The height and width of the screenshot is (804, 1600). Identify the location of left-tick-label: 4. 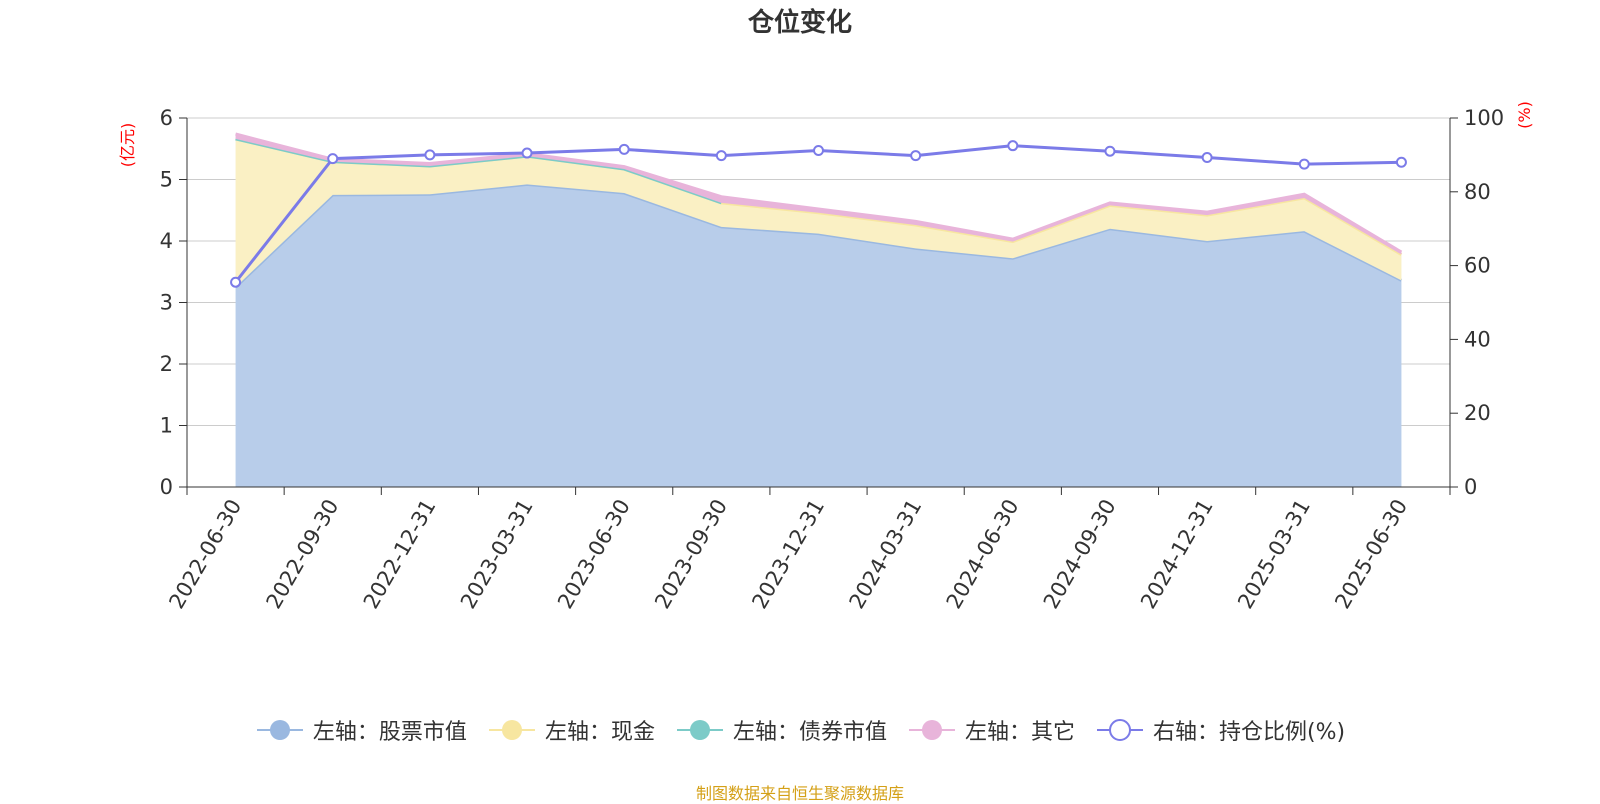
(166, 241).